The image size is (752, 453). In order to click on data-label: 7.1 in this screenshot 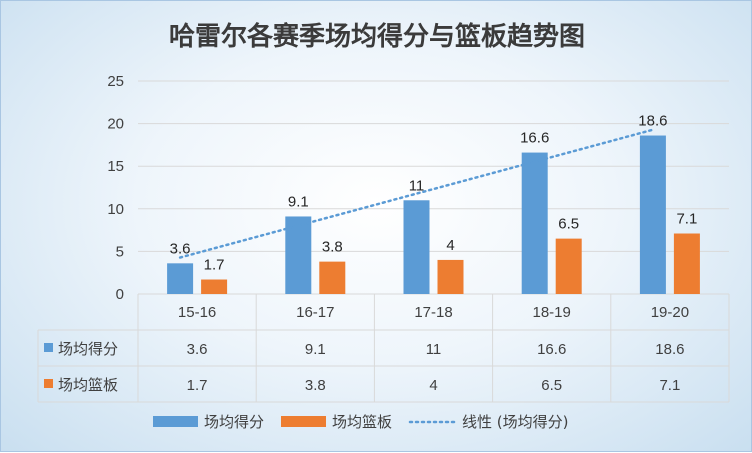, I will do `click(686, 219)`.